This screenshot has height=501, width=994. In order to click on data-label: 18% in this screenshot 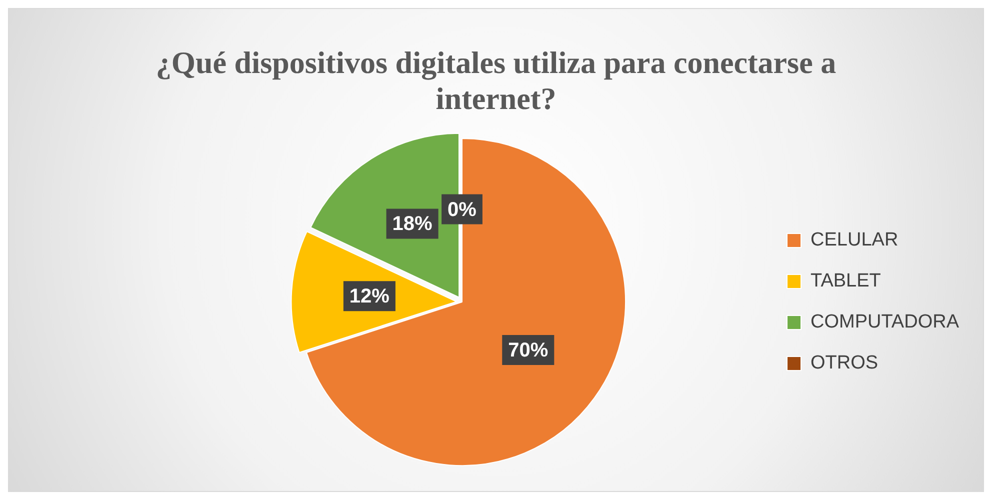, I will do `click(412, 224)`.